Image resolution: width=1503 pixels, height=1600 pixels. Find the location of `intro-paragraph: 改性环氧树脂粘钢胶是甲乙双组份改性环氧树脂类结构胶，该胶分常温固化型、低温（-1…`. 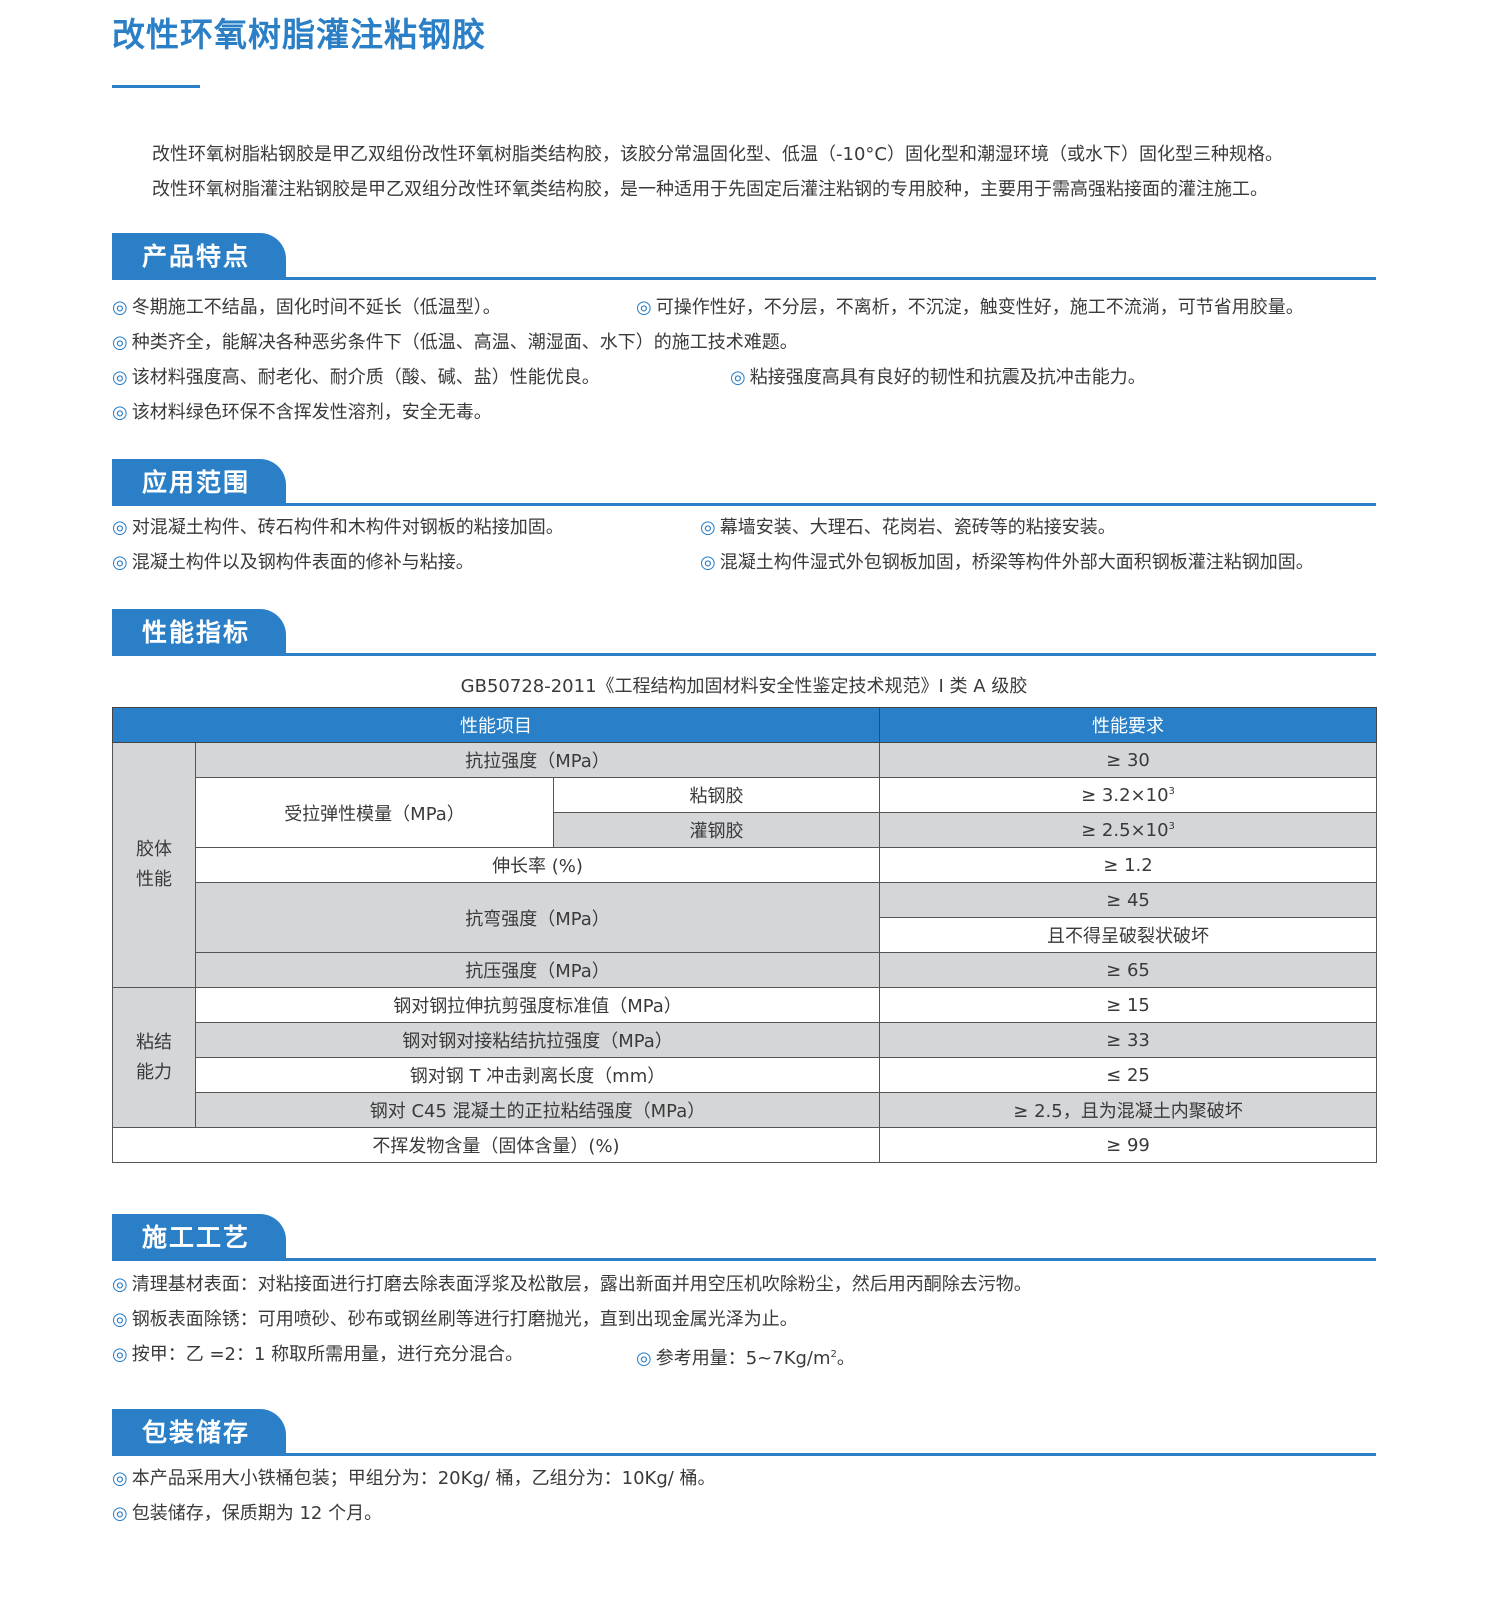

intro-paragraph: 改性环氧树脂粘钢胶是甲乙双组份改性环氧树脂类结构胶，该胶分常温固化型、低温（-1… is located at coordinates (717, 154).